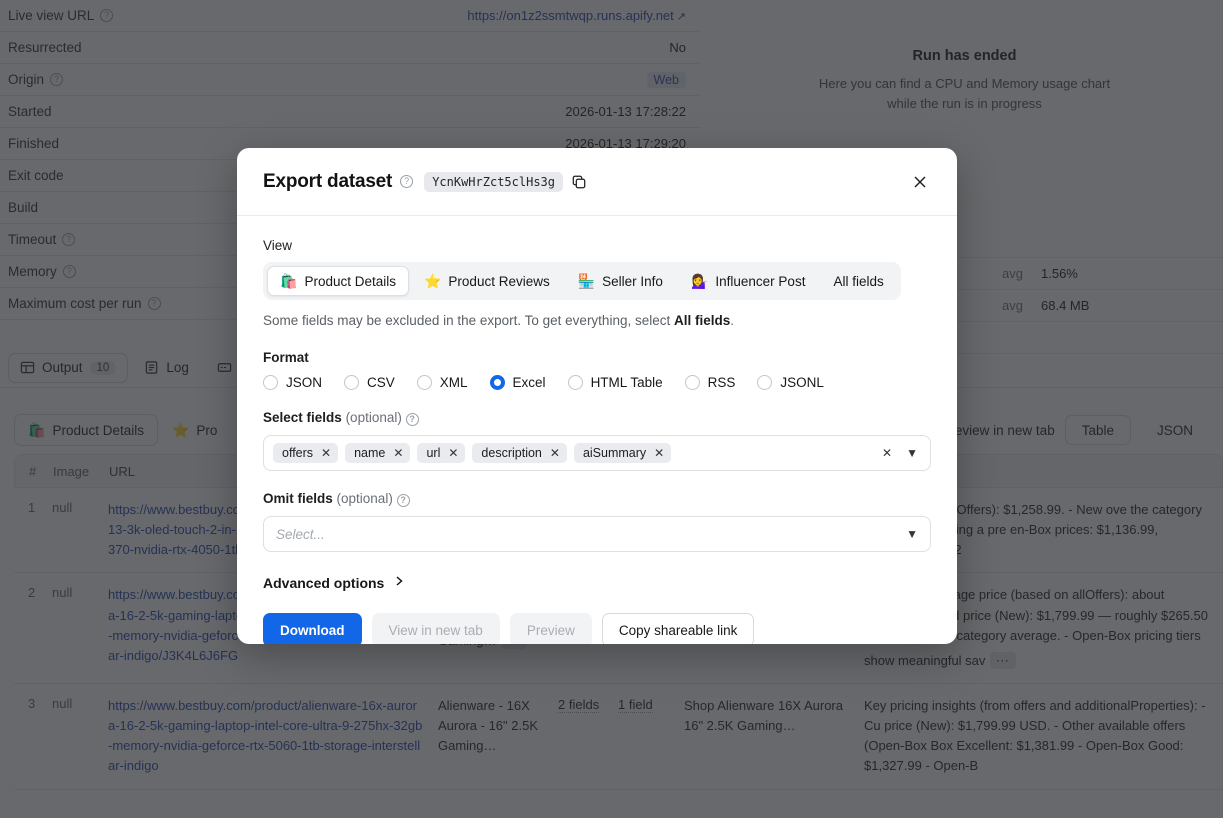 Image resolution: width=1223 pixels, height=818 pixels. I want to click on omit-fields-label: Omit fields (optional) ?, so click(597, 499).